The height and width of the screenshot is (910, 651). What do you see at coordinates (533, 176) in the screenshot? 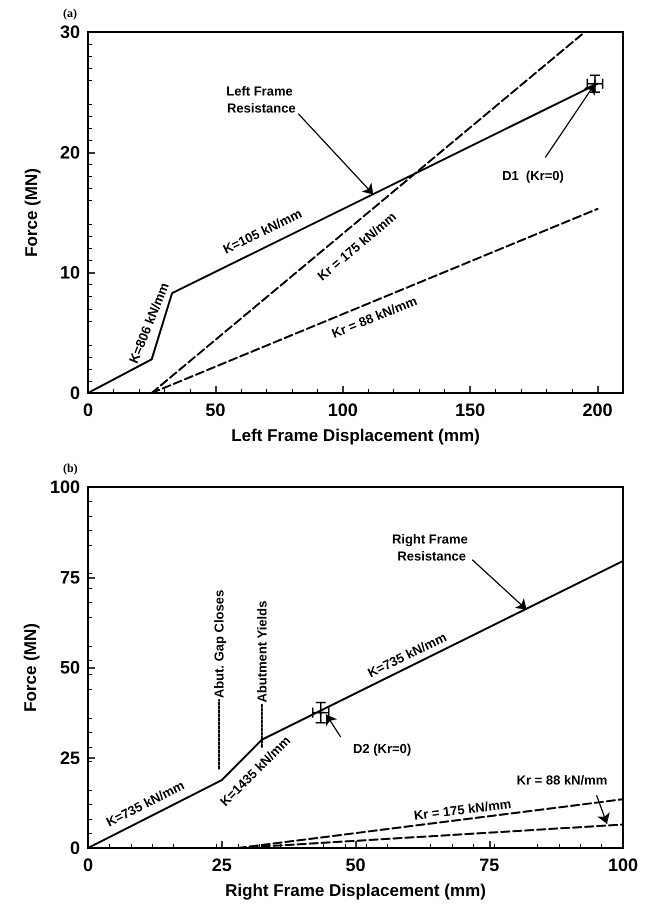
I see `annotation: D1 (Kr=0)` at bounding box center [533, 176].